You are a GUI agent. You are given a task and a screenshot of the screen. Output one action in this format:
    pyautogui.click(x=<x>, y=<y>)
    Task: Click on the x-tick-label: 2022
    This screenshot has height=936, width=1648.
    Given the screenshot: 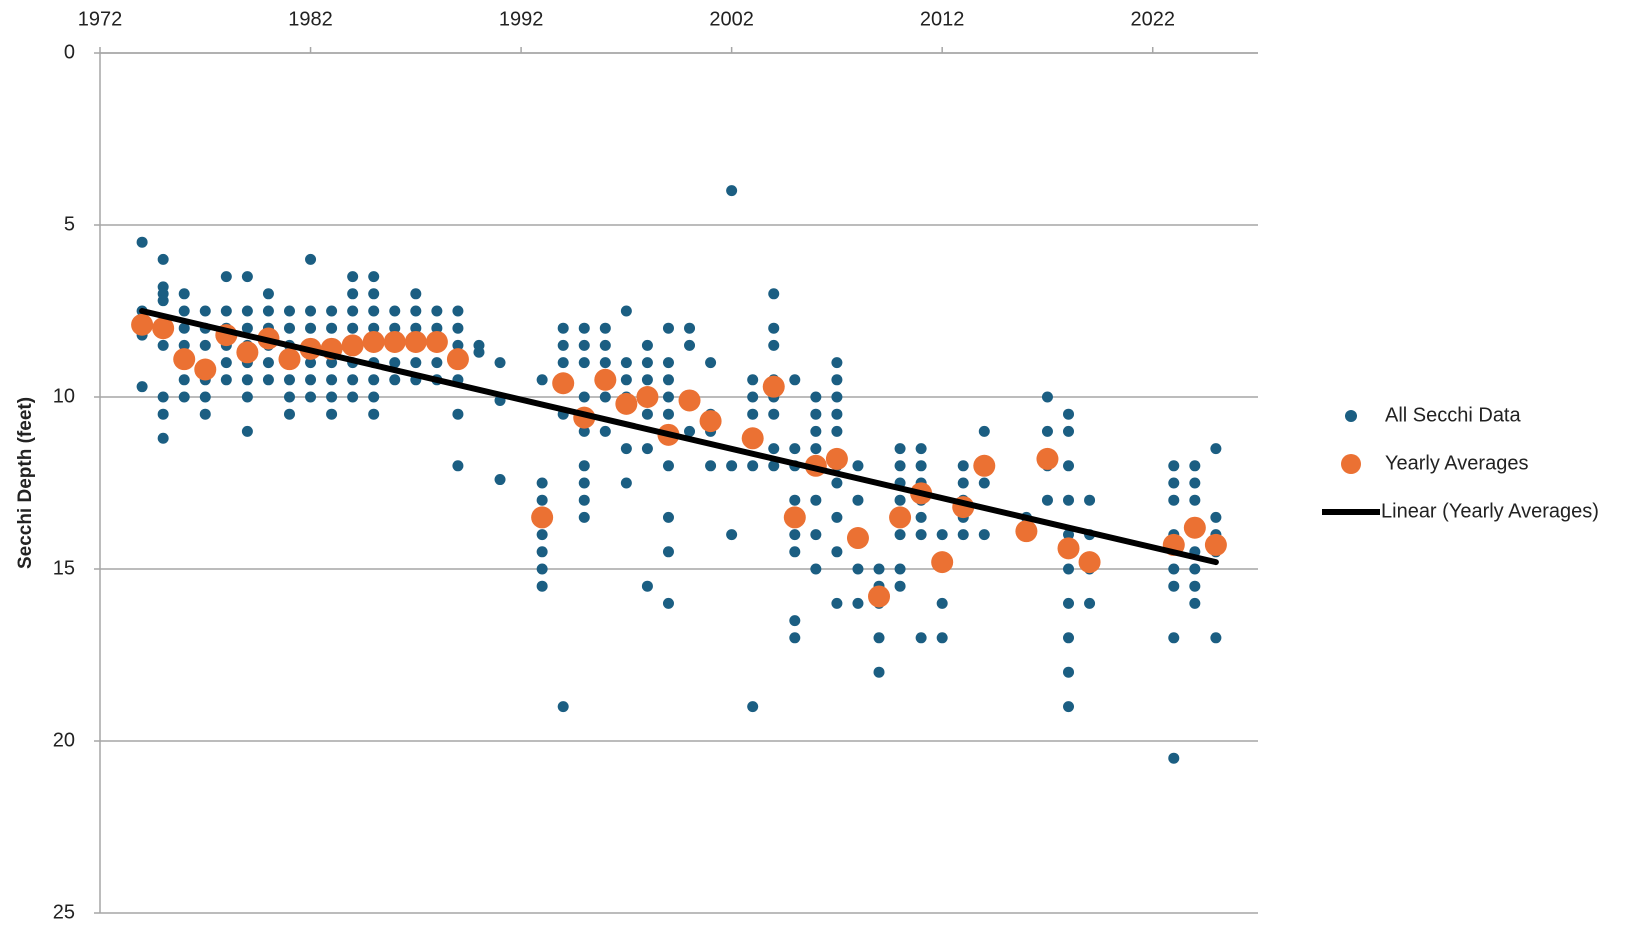 What is the action you would take?
    pyautogui.click(x=1152, y=19)
    